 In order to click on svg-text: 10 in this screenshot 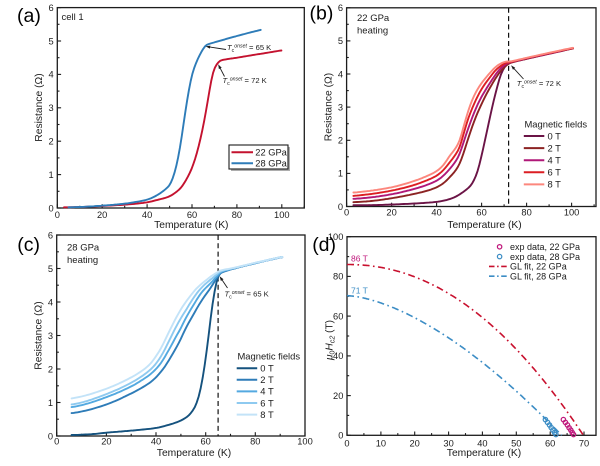, I will do `click(381, 444)`.